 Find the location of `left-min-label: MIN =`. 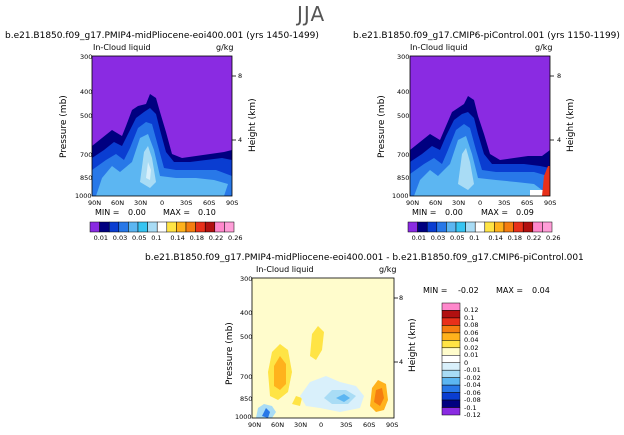

left-min-label: MIN = is located at coordinates (107, 212).